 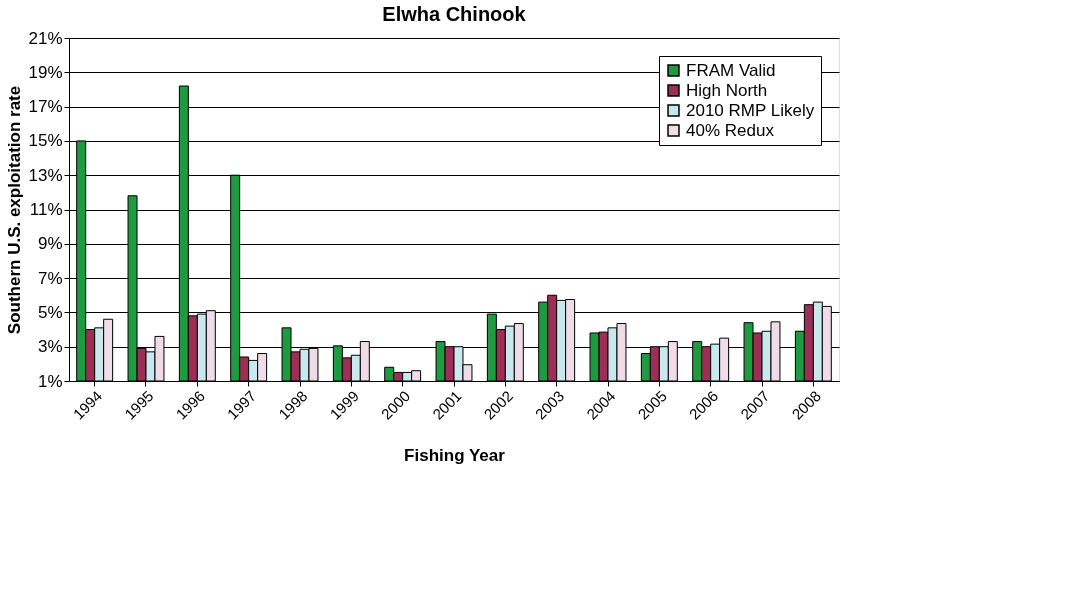 What do you see at coordinates (731, 70) in the screenshot?
I see `legend-label: FRAM Valid` at bounding box center [731, 70].